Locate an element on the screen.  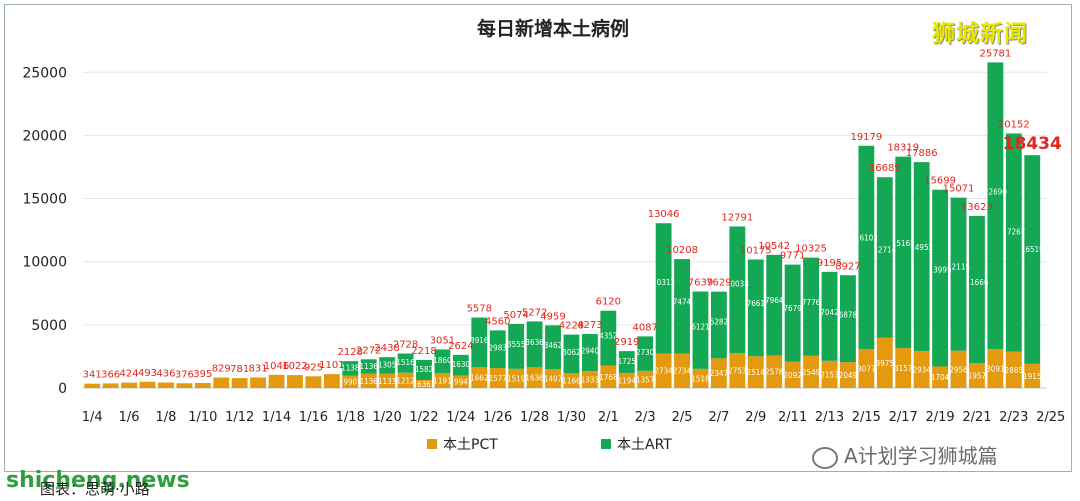
total-value-label: 2272 is located at coordinates (368, 350).